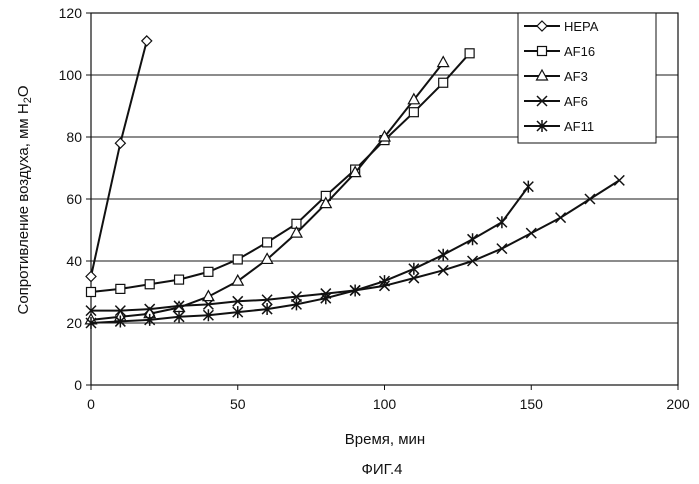 The image size is (699, 484). Describe the element at coordinates (385, 439) in the screenshot. I see `x-axis-title: Время, мин` at that location.